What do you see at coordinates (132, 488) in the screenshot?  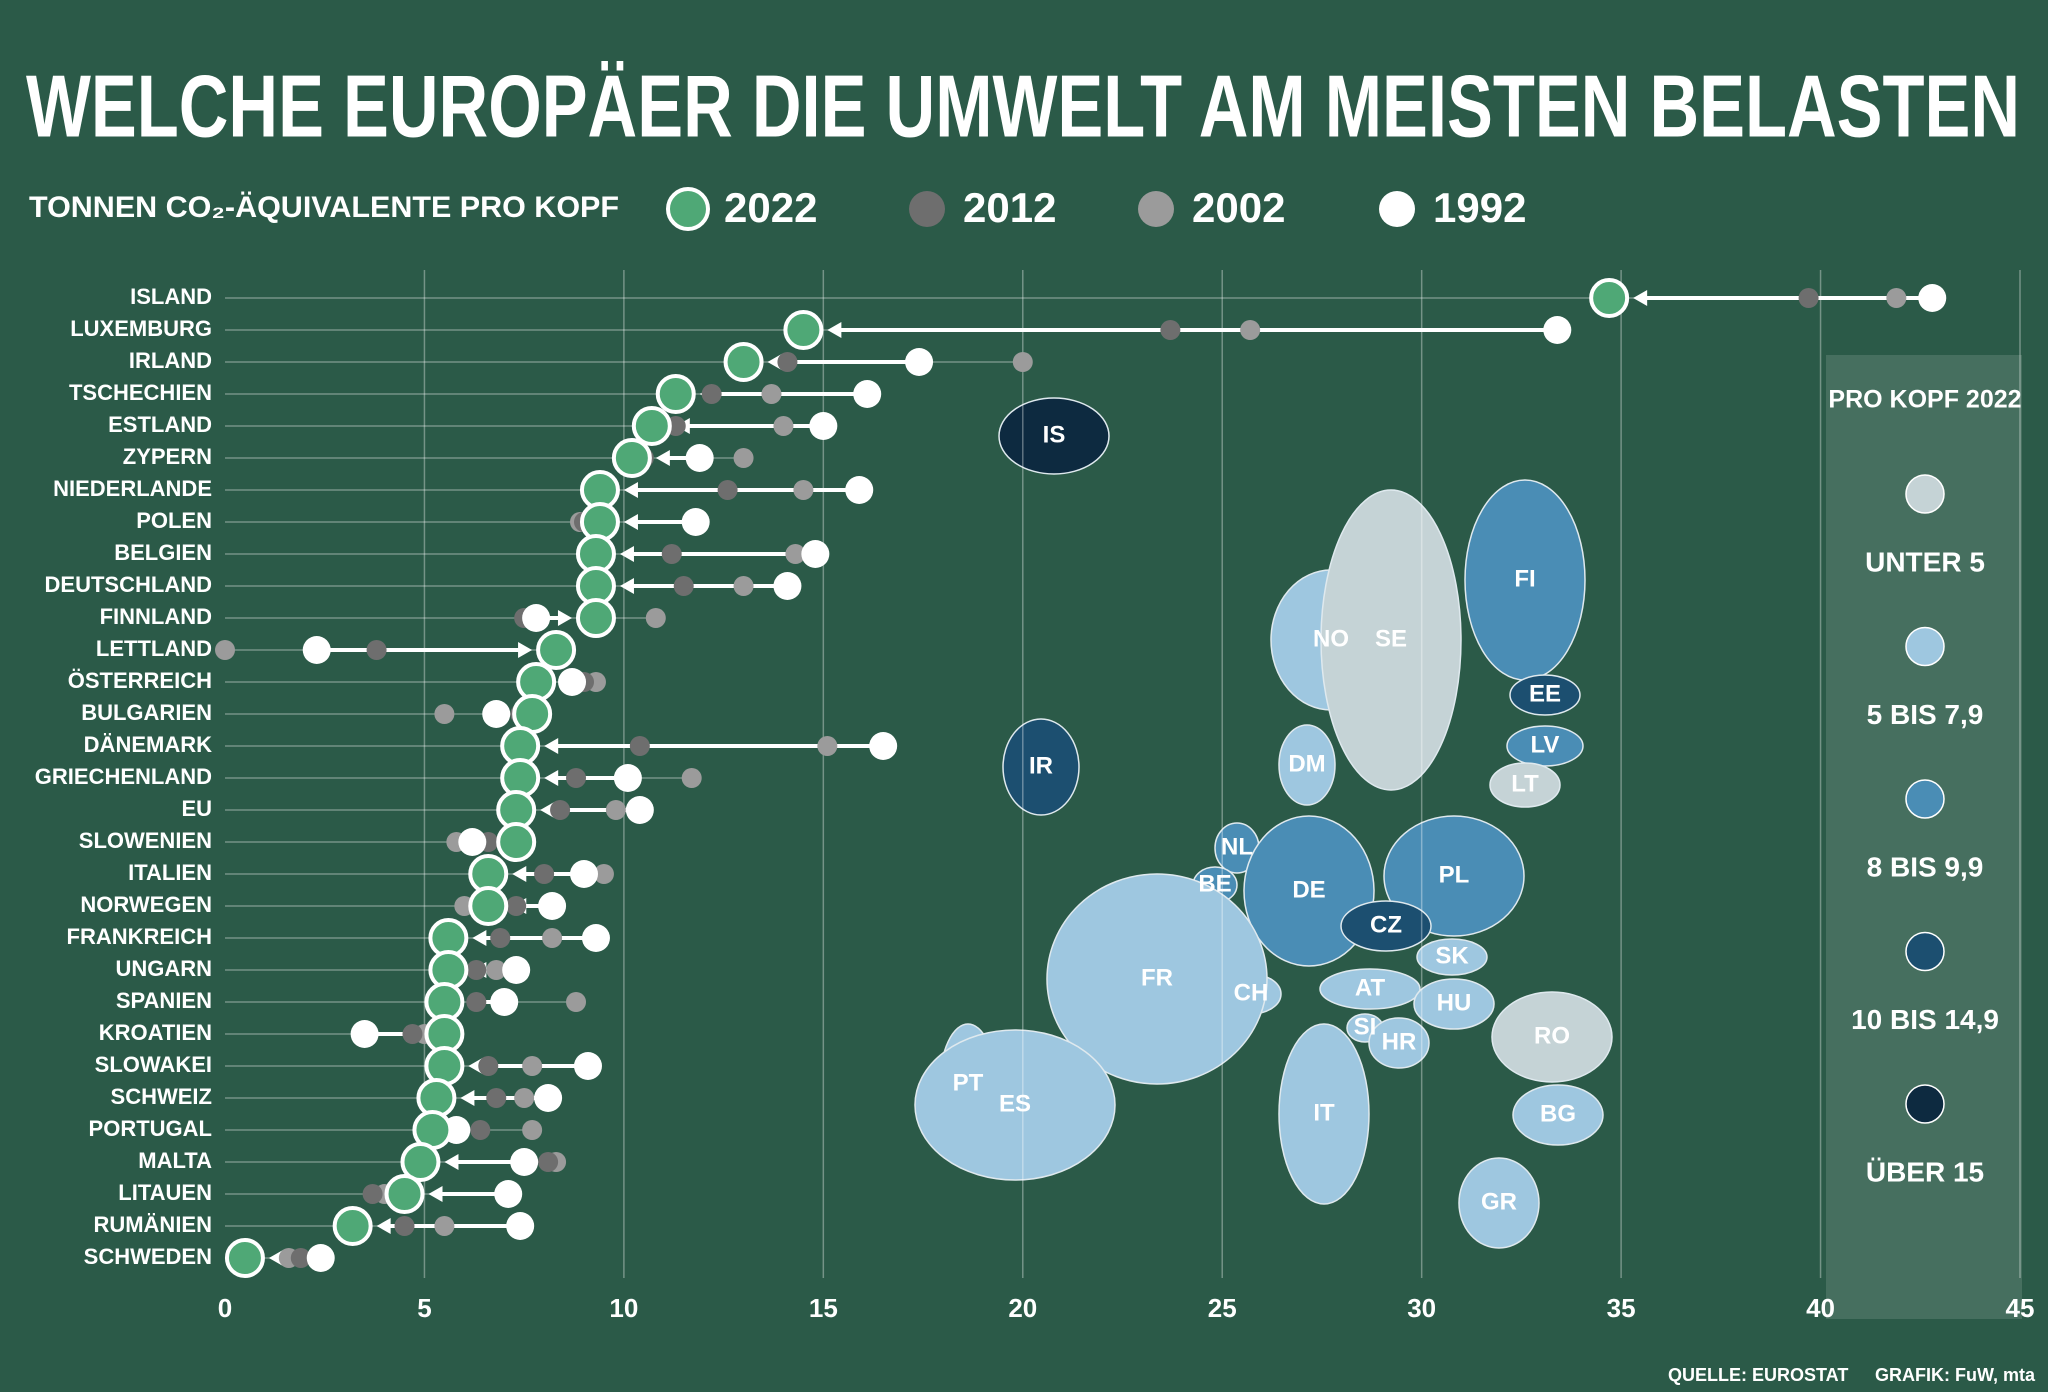 I see `y-tick-label: NIEDERLANDE` at bounding box center [132, 488].